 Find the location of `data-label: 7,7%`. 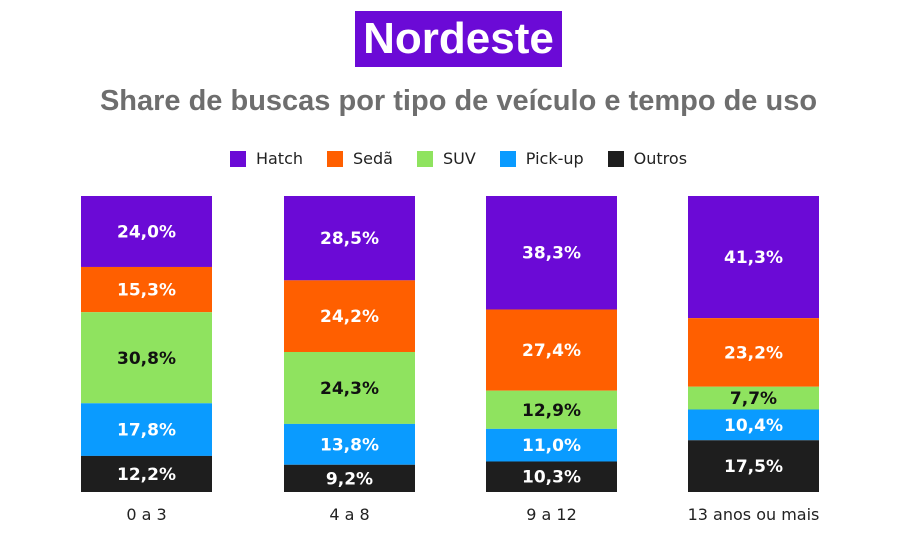

data-label: 7,7% is located at coordinates (753, 399).